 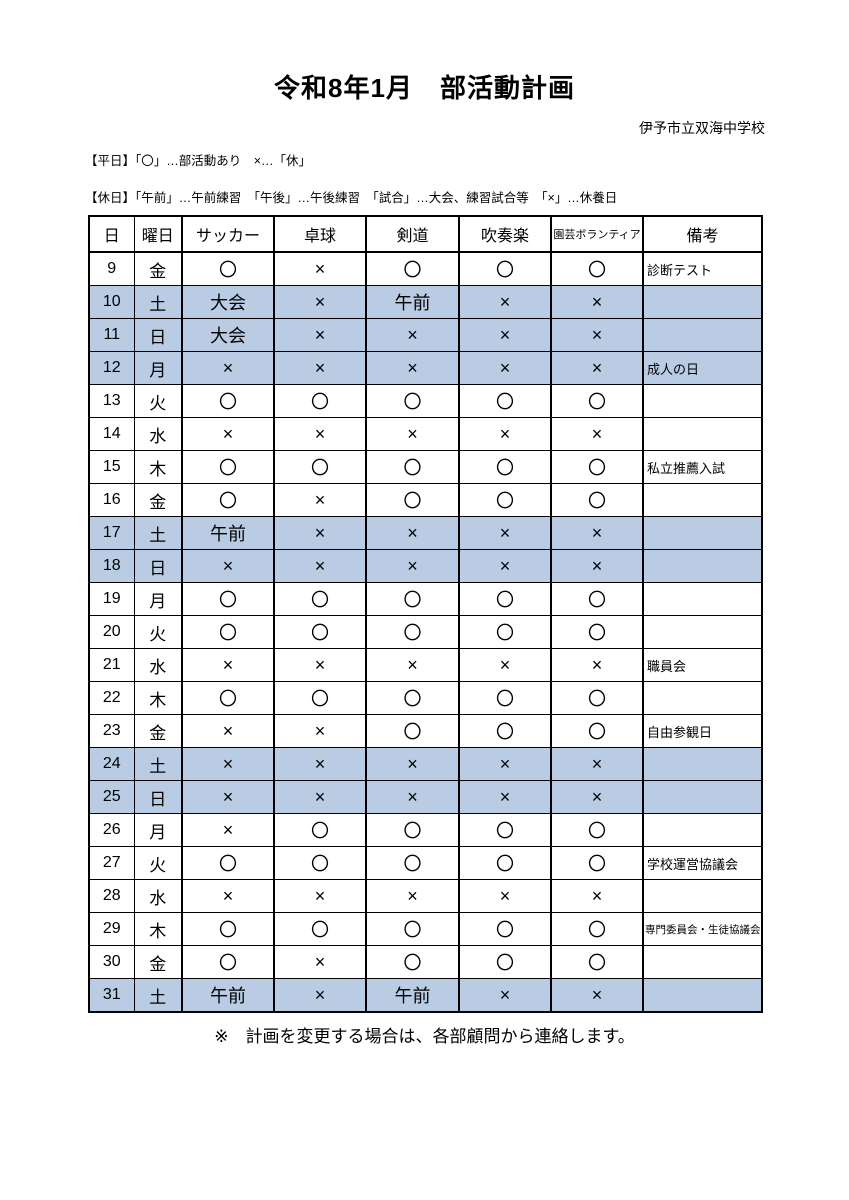 What do you see at coordinates (198, 161) in the screenshot?
I see `legend-weekday: 【平日】「〇」…部活動あり ×…「休」` at bounding box center [198, 161].